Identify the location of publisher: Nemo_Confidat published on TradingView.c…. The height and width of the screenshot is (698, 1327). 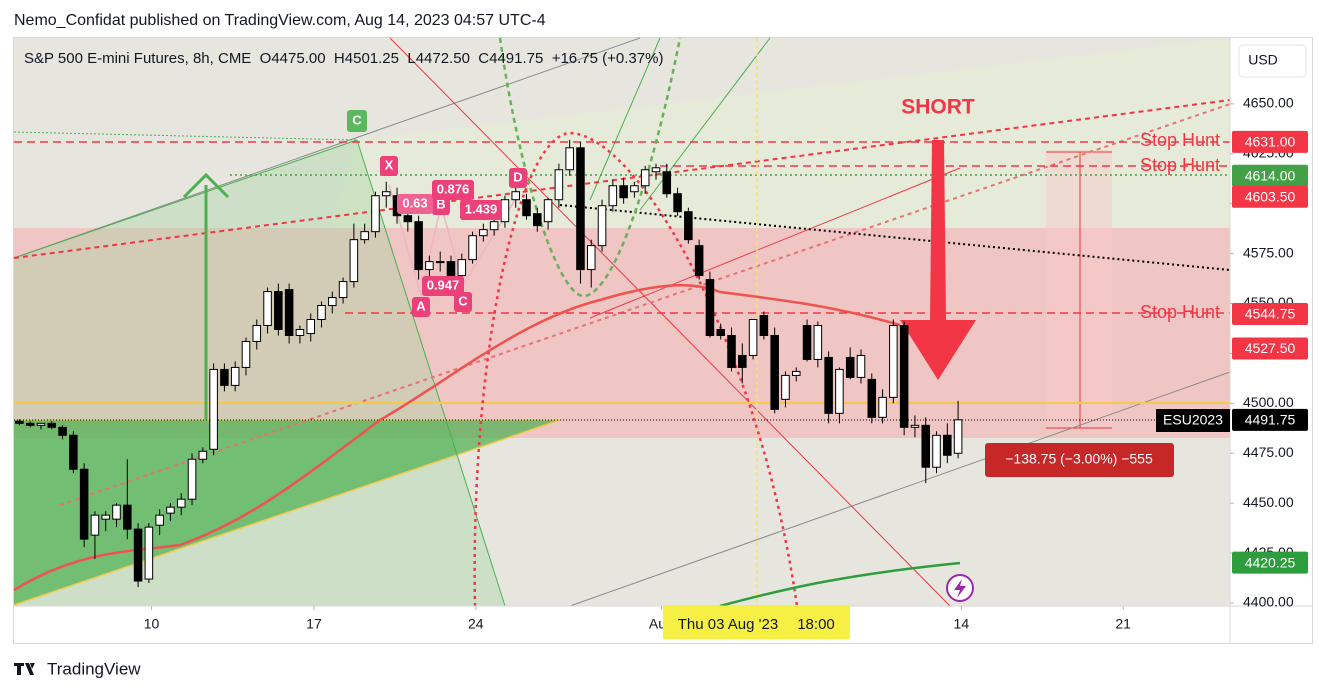
(280, 20).